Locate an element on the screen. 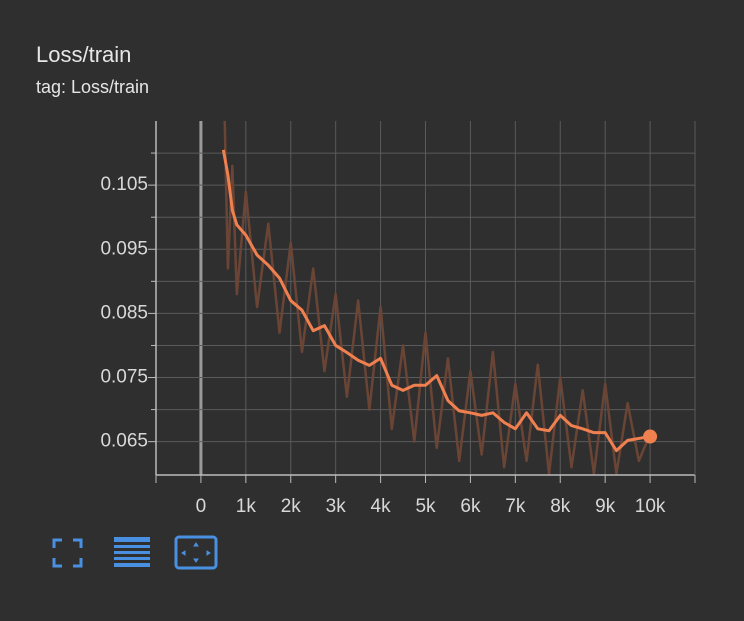 This screenshot has width=744, height=621. fit-domain-button is located at coordinates (196, 552).